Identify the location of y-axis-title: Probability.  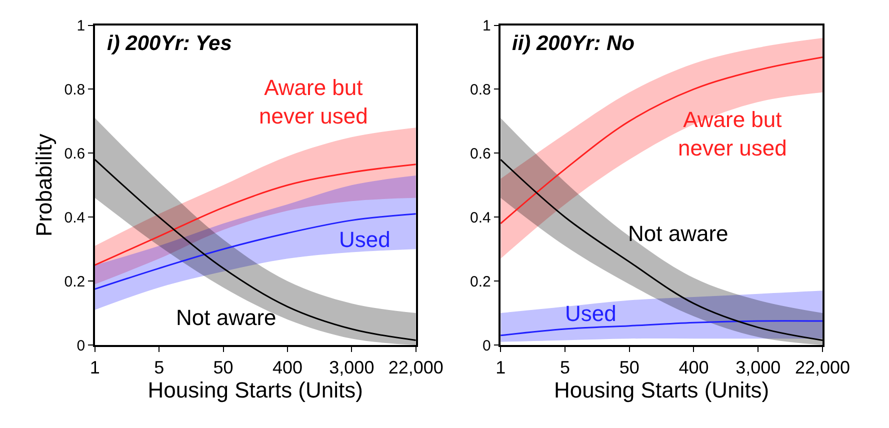
(44, 185).